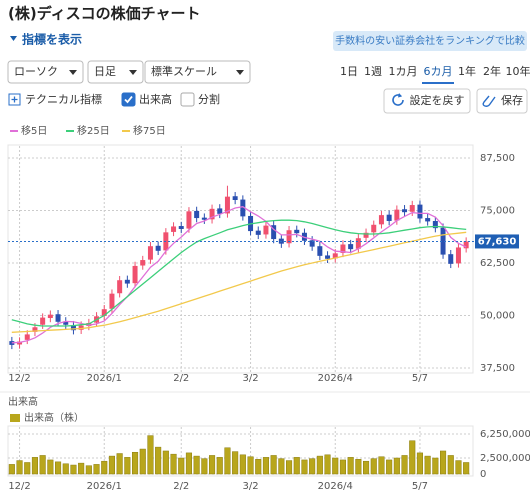 The image size is (530, 492). What do you see at coordinates (104, 486) in the screenshot?
I see `x-tick-label: 2026/1` at bounding box center [104, 486].